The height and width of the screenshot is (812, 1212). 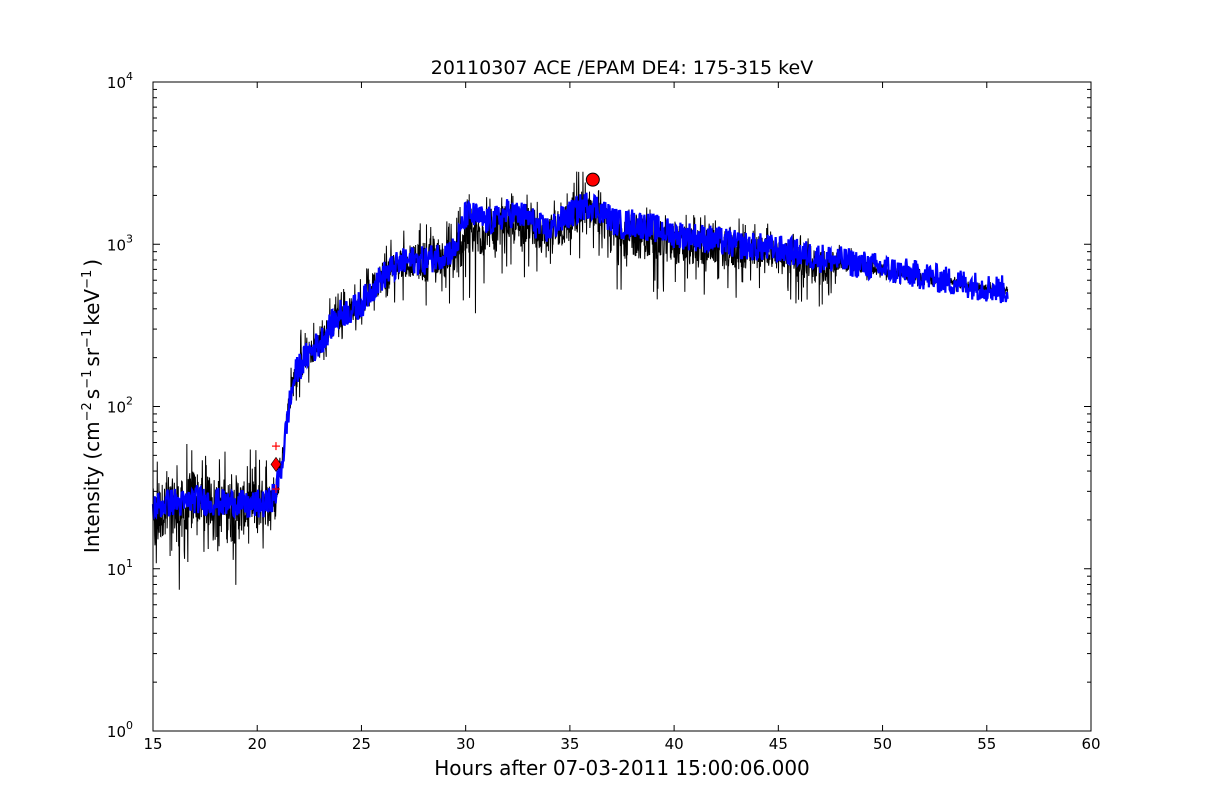 What do you see at coordinates (92, 263) in the screenshot?
I see `y-axis-label-suffix: )` at bounding box center [92, 263].